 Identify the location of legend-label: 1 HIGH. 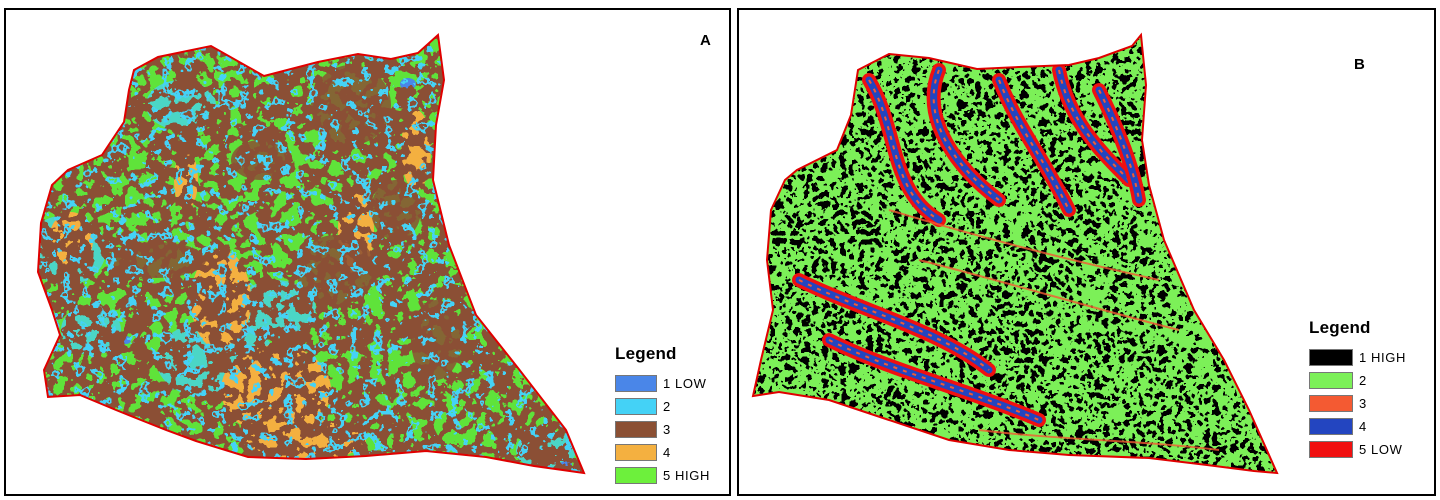
(1382, 357).